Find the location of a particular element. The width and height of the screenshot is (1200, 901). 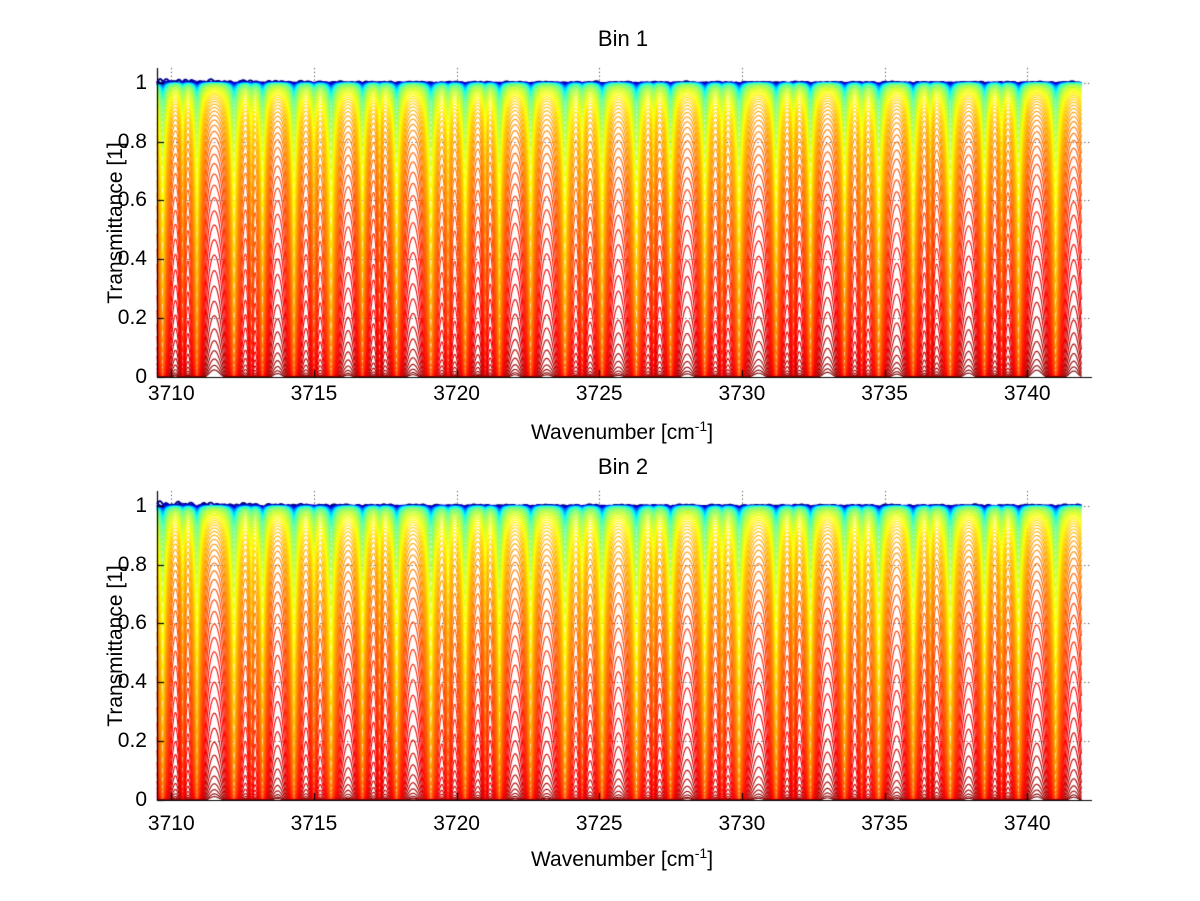

panel2-y-tick-label: 0.8 is located at coordinates (132, 564).